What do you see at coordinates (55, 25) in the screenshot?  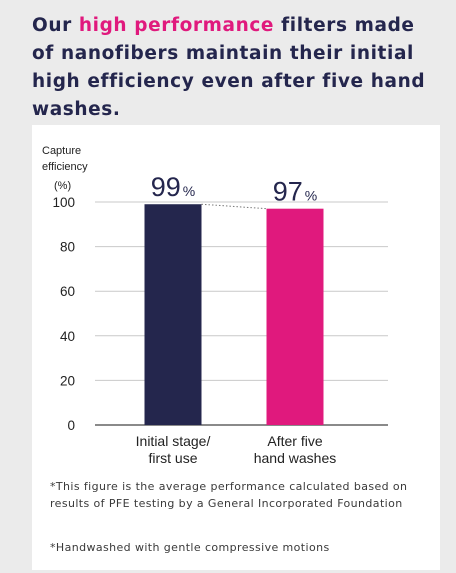 I see `headline-part1: Our` at bounding box center [55, 25].